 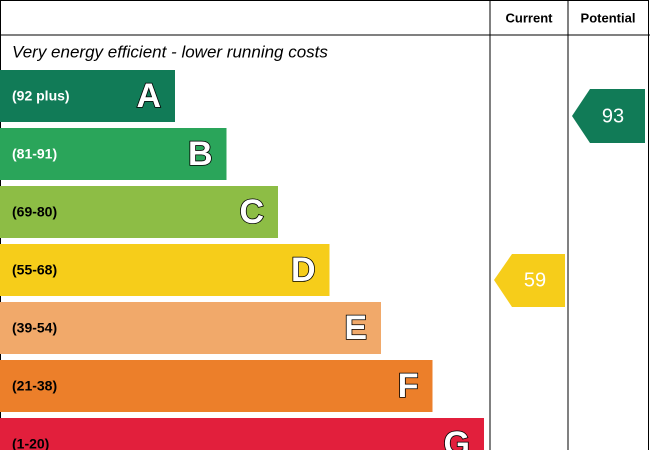 I want to click on band-range: (81-91), so click(x=34, y=154).